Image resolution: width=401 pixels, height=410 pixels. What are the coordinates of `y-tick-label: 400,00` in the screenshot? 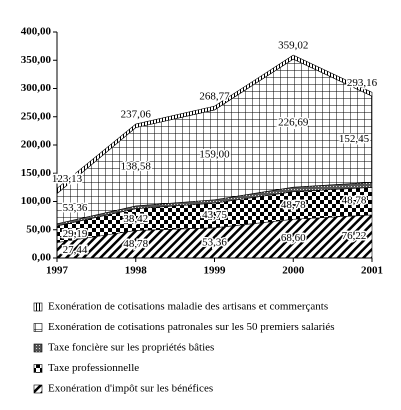 It's located at (36, 32).